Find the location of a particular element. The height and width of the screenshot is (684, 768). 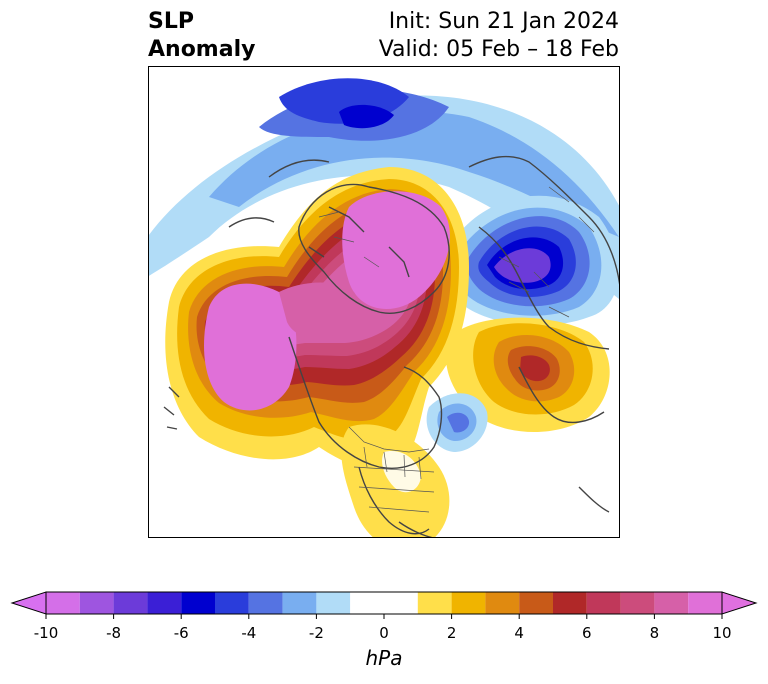

positive-anomaly-center-greenland is located at coordinates (396, 250).